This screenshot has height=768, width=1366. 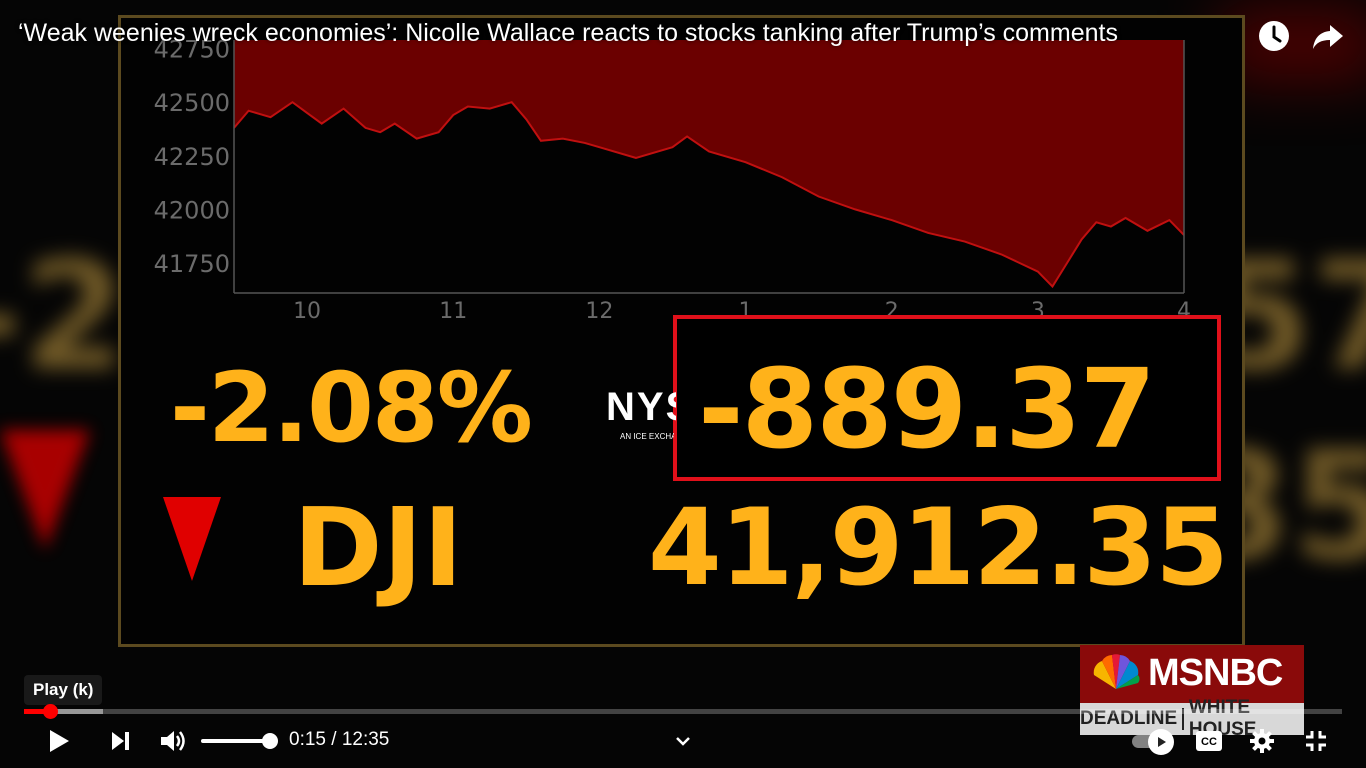 I want to click on play-icon, so click(x=59, y=741).